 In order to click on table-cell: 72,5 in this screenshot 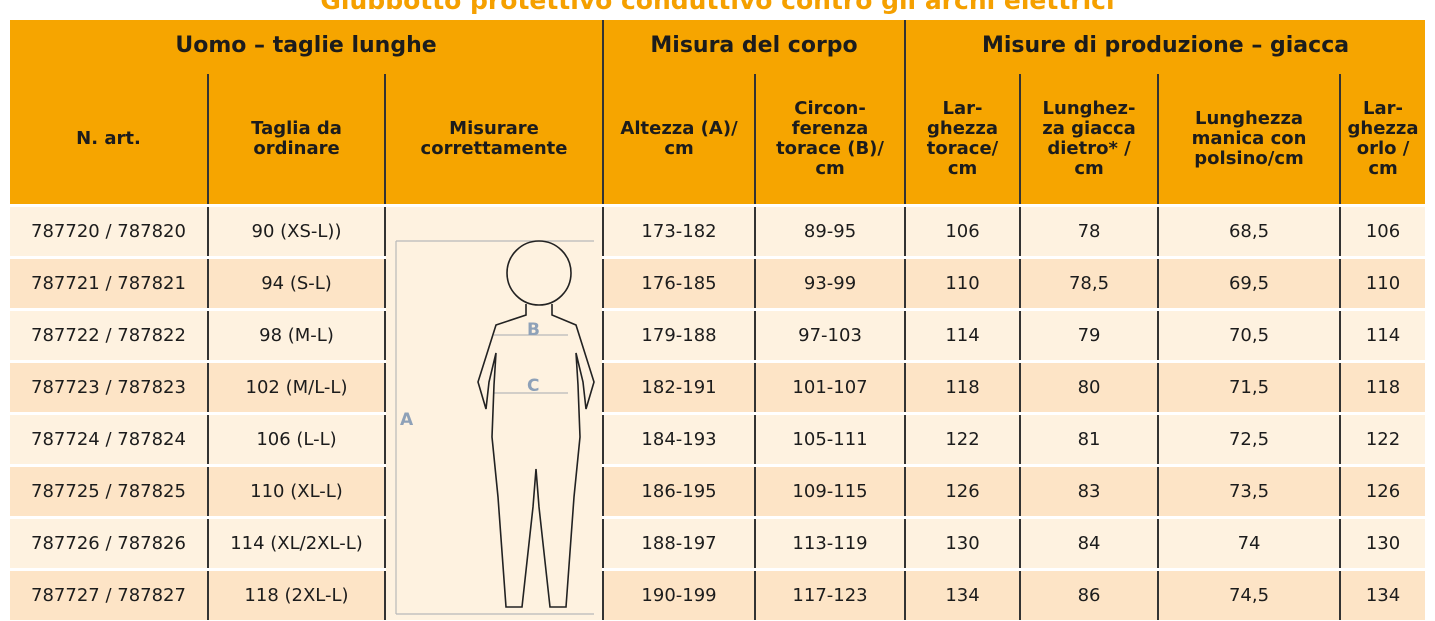, I will do `click(1249, 439)`.